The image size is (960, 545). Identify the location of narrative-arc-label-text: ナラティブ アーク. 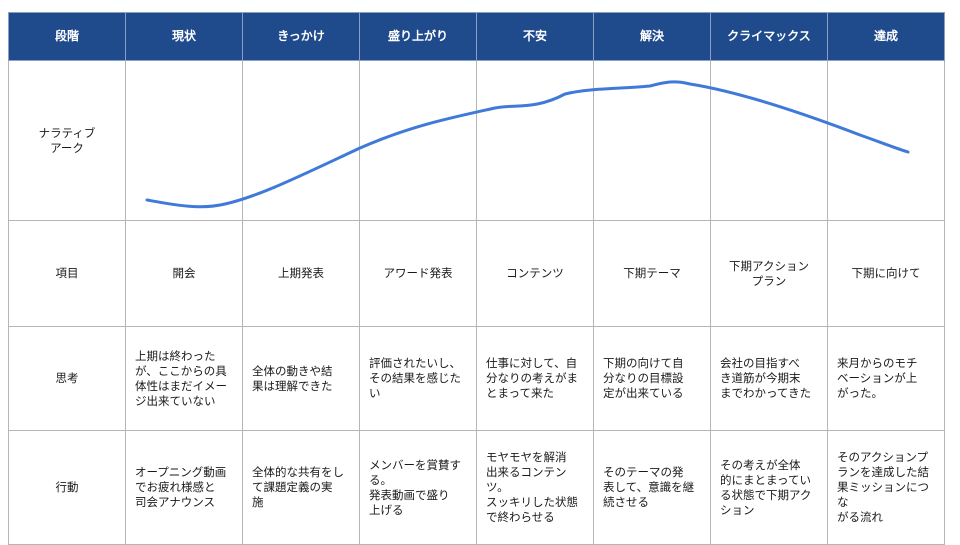
(67, 140).